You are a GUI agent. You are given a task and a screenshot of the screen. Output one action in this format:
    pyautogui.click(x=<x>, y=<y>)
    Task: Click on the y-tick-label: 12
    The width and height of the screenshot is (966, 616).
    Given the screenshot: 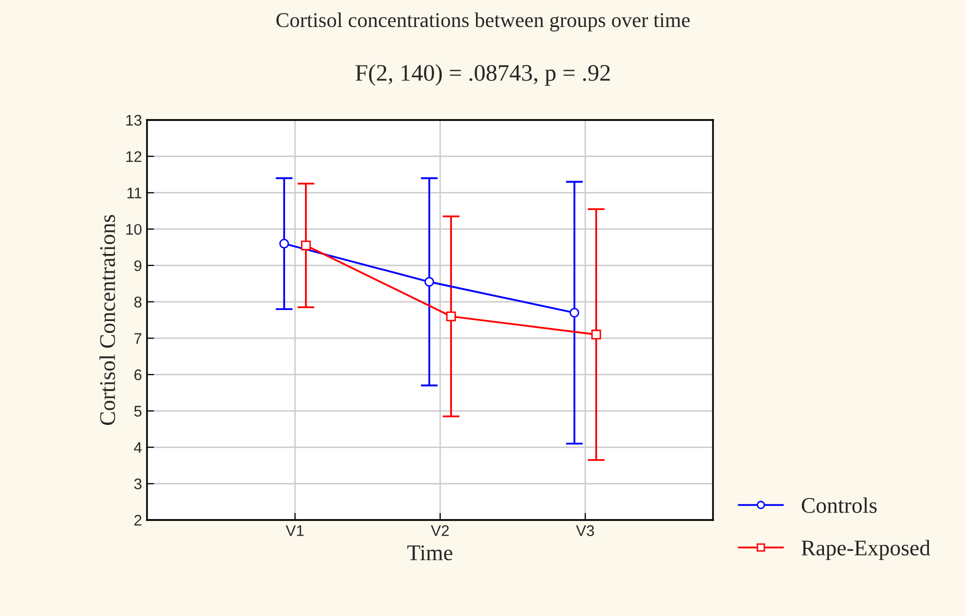 What is the action you would take?
    pyautogui.click(x=134, y=156)
    